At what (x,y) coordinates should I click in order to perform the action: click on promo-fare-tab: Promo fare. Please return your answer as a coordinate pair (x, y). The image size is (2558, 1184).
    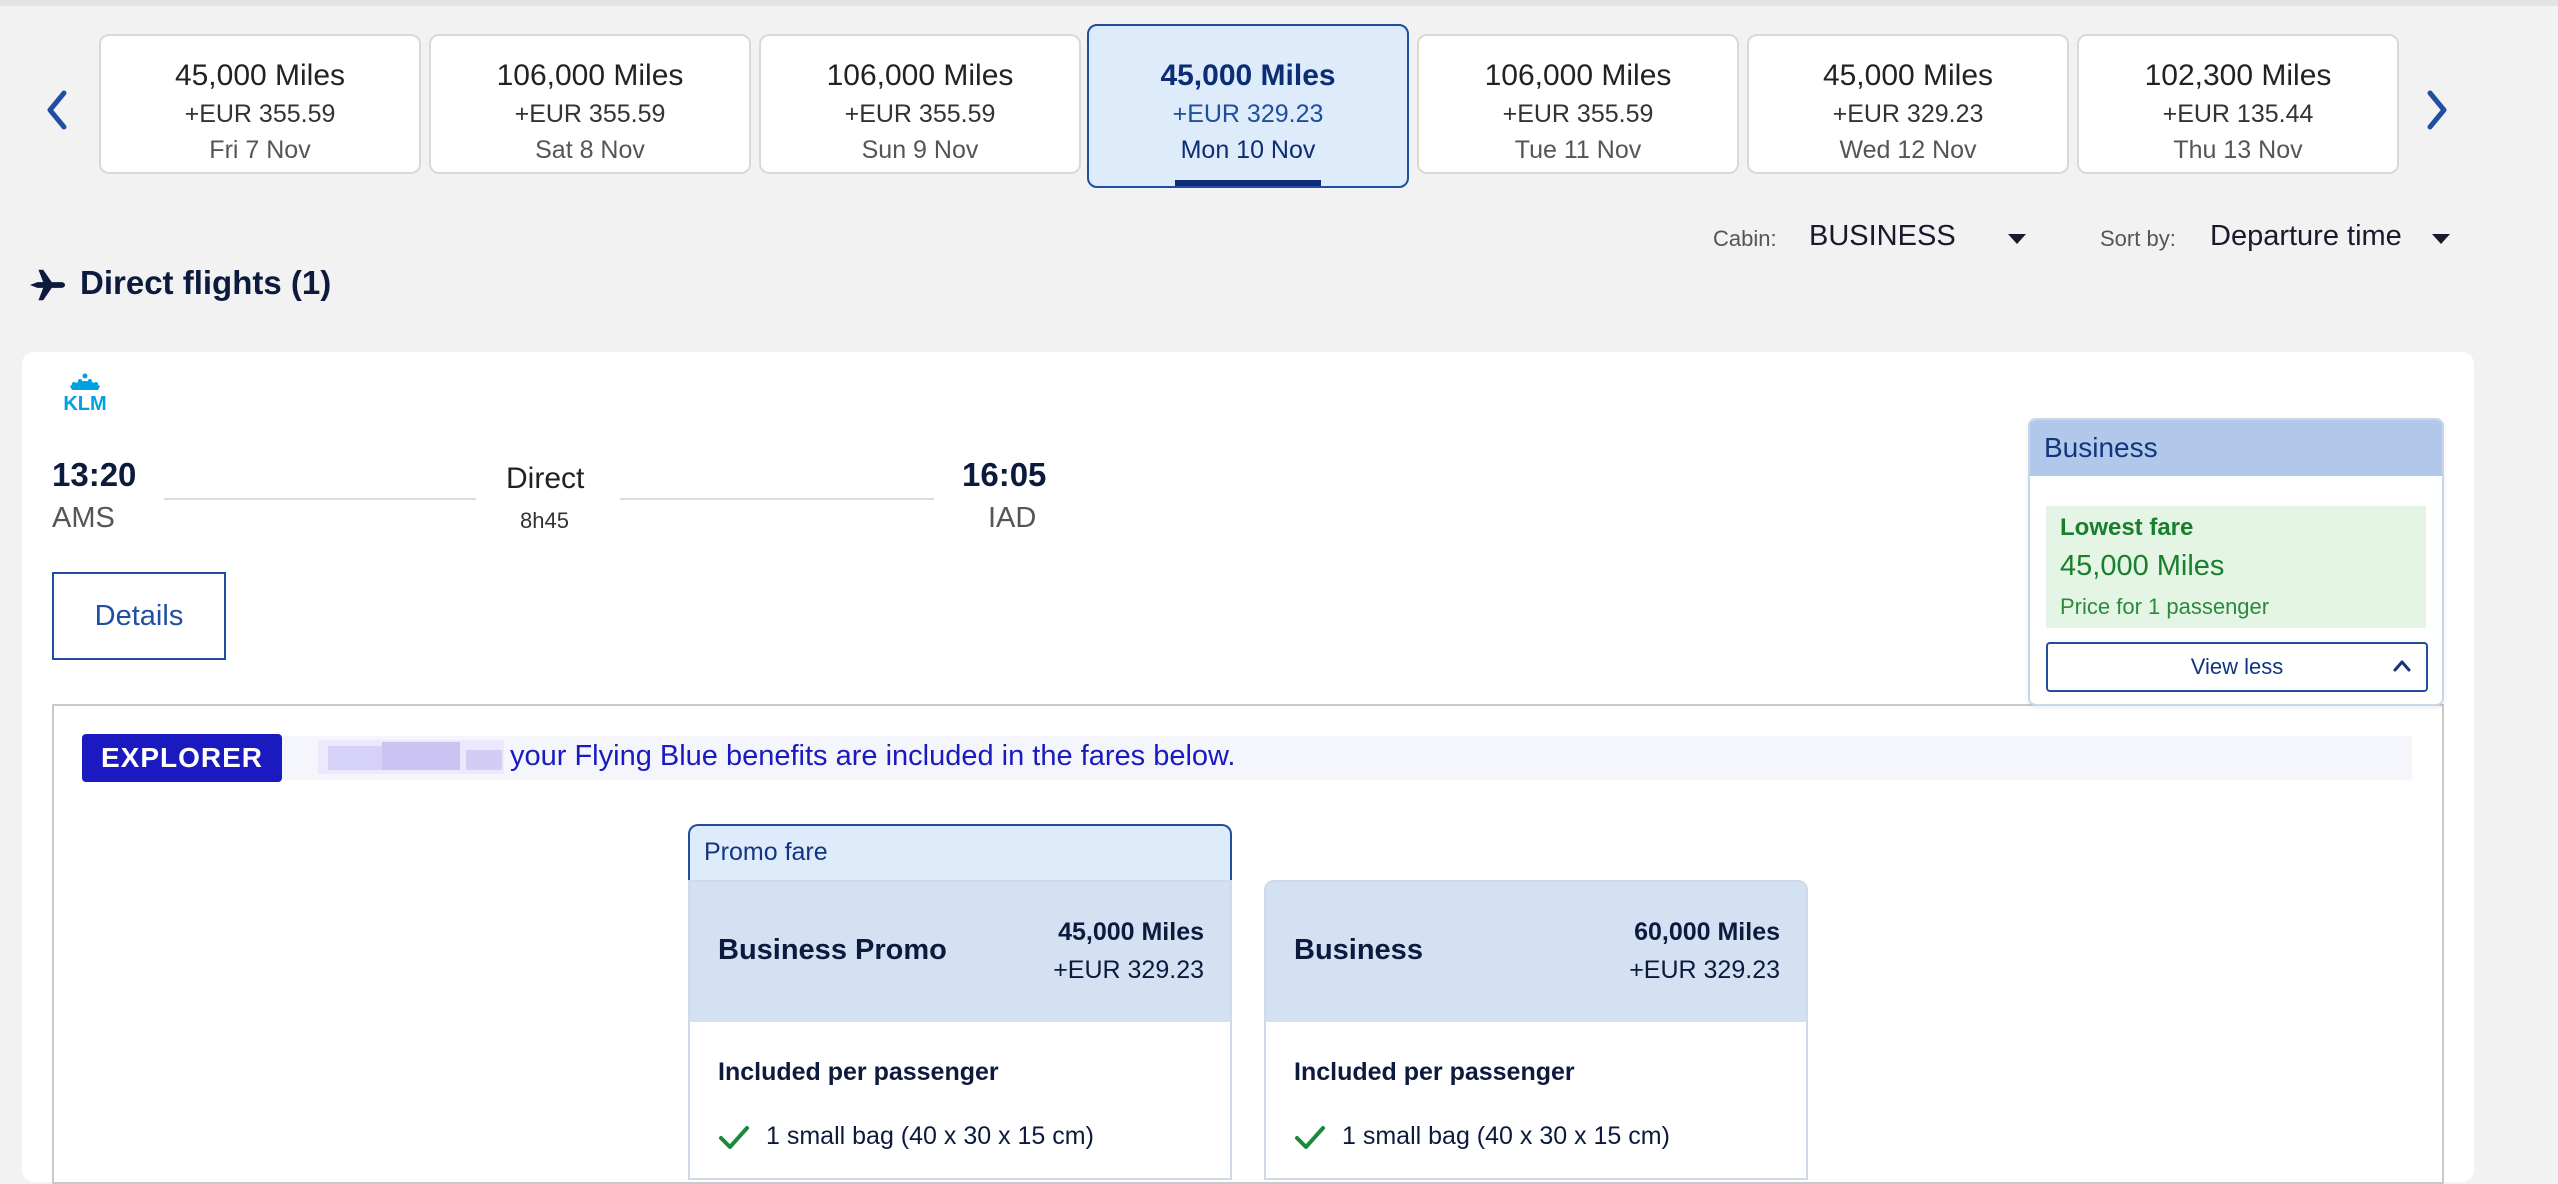
    Looking at the image, I should click on (960, 852).